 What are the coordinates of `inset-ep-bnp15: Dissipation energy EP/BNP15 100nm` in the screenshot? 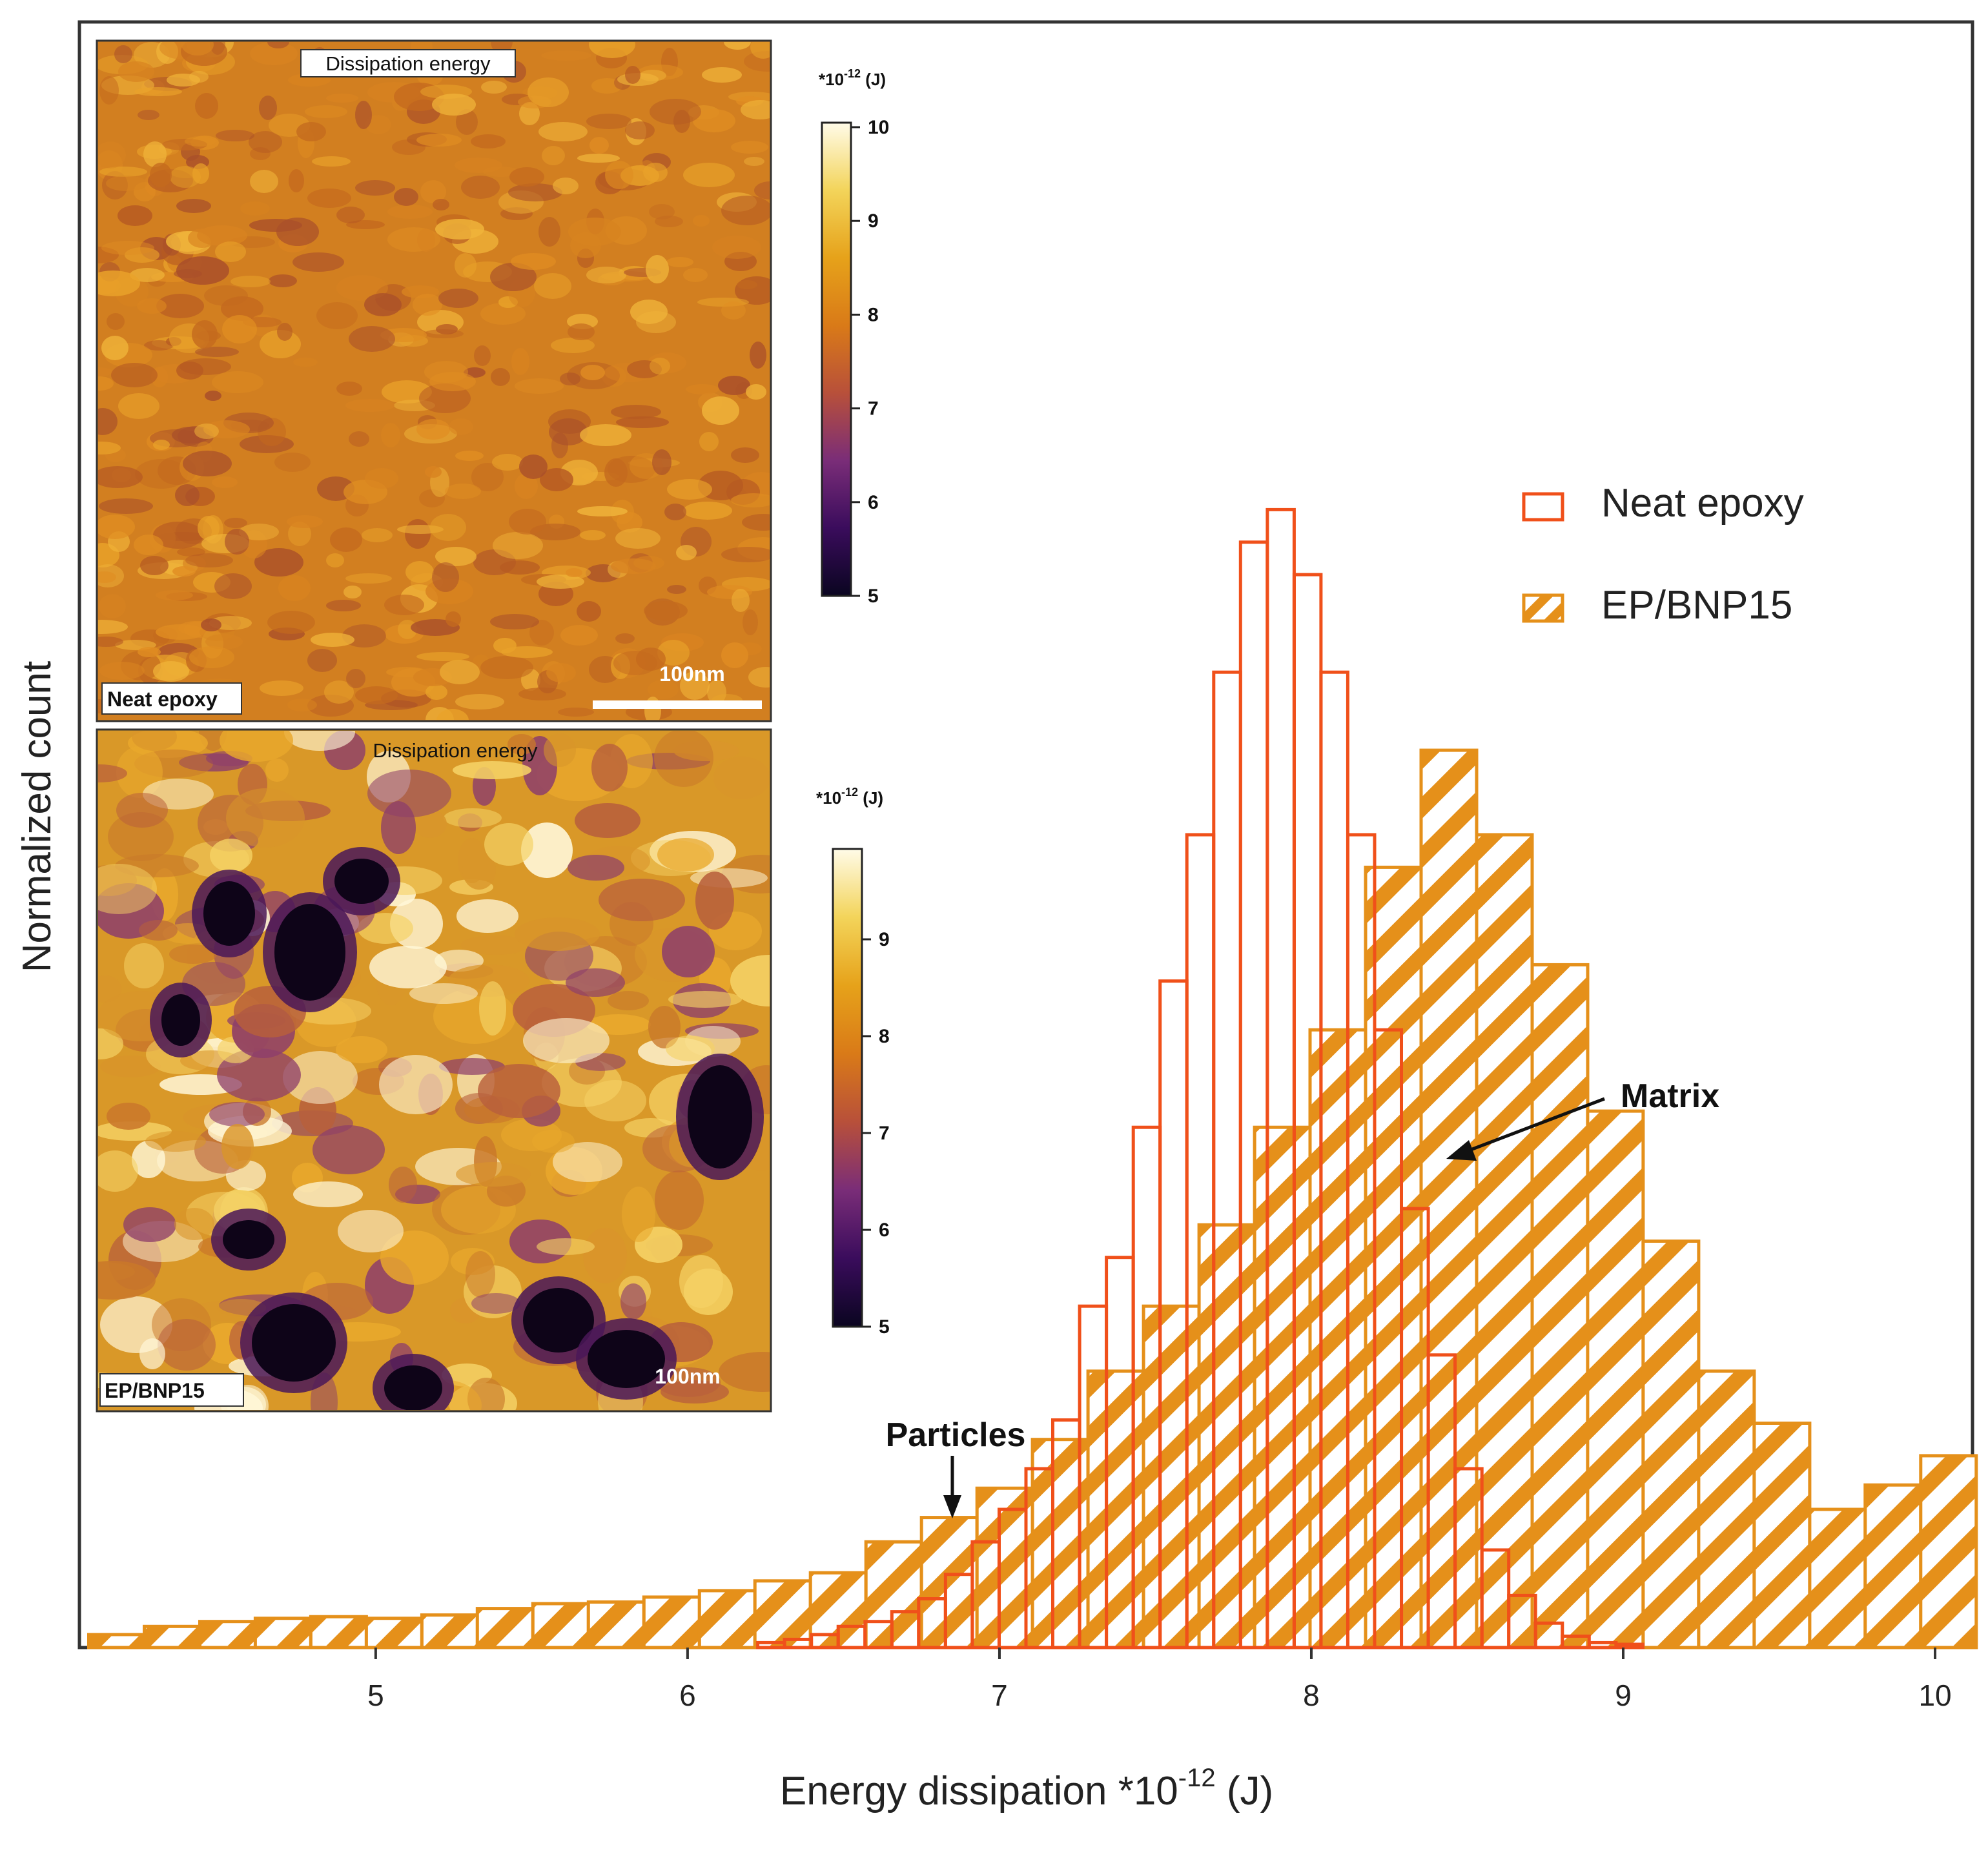 It's located at (434, 1070).